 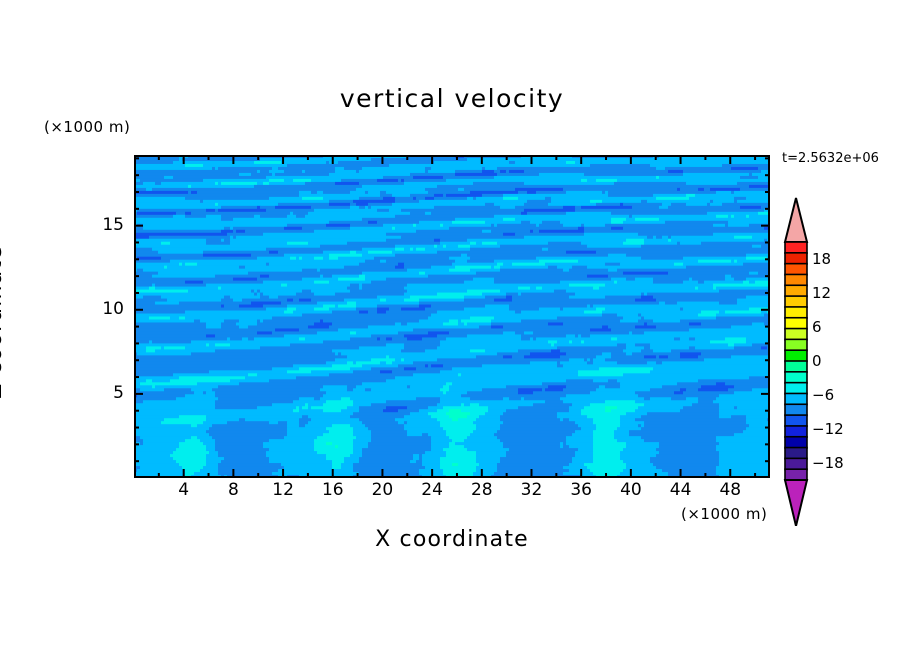 I want to click on y-tick-label: 15, so click(x=113, y=224).